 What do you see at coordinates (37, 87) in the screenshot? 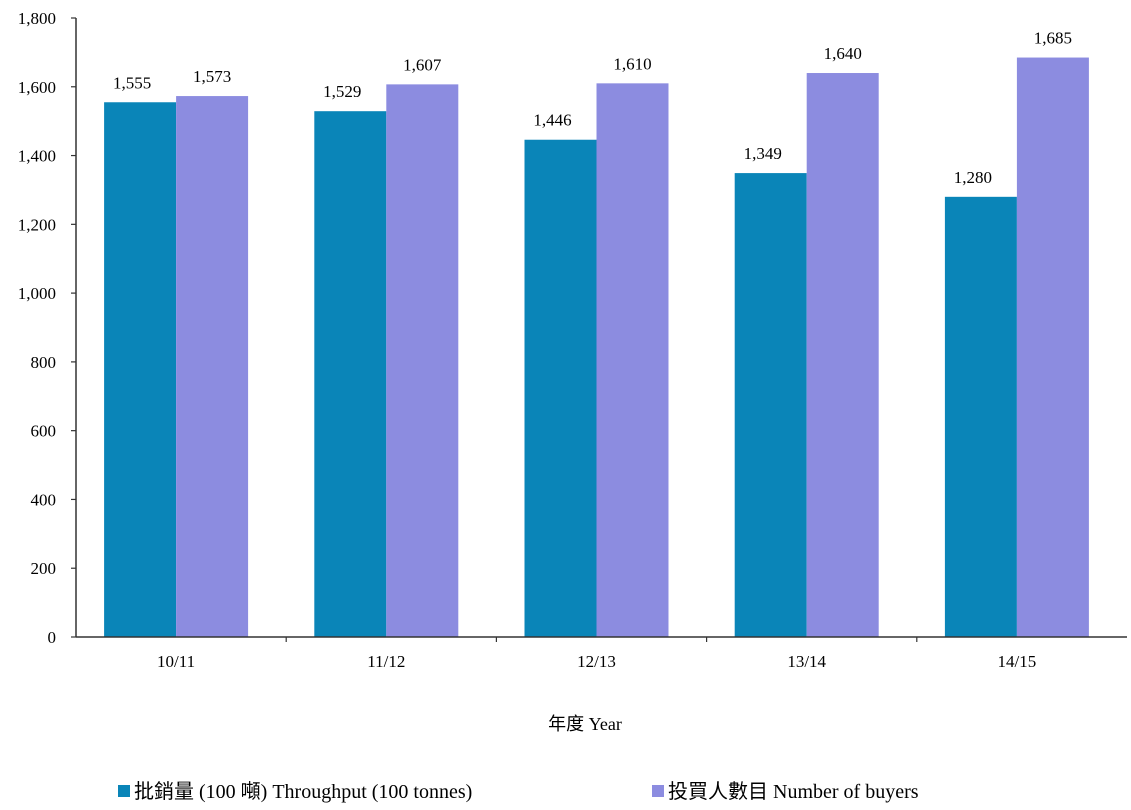
I see `y-tick-label: 1,600` at bounding box center [37, 87].